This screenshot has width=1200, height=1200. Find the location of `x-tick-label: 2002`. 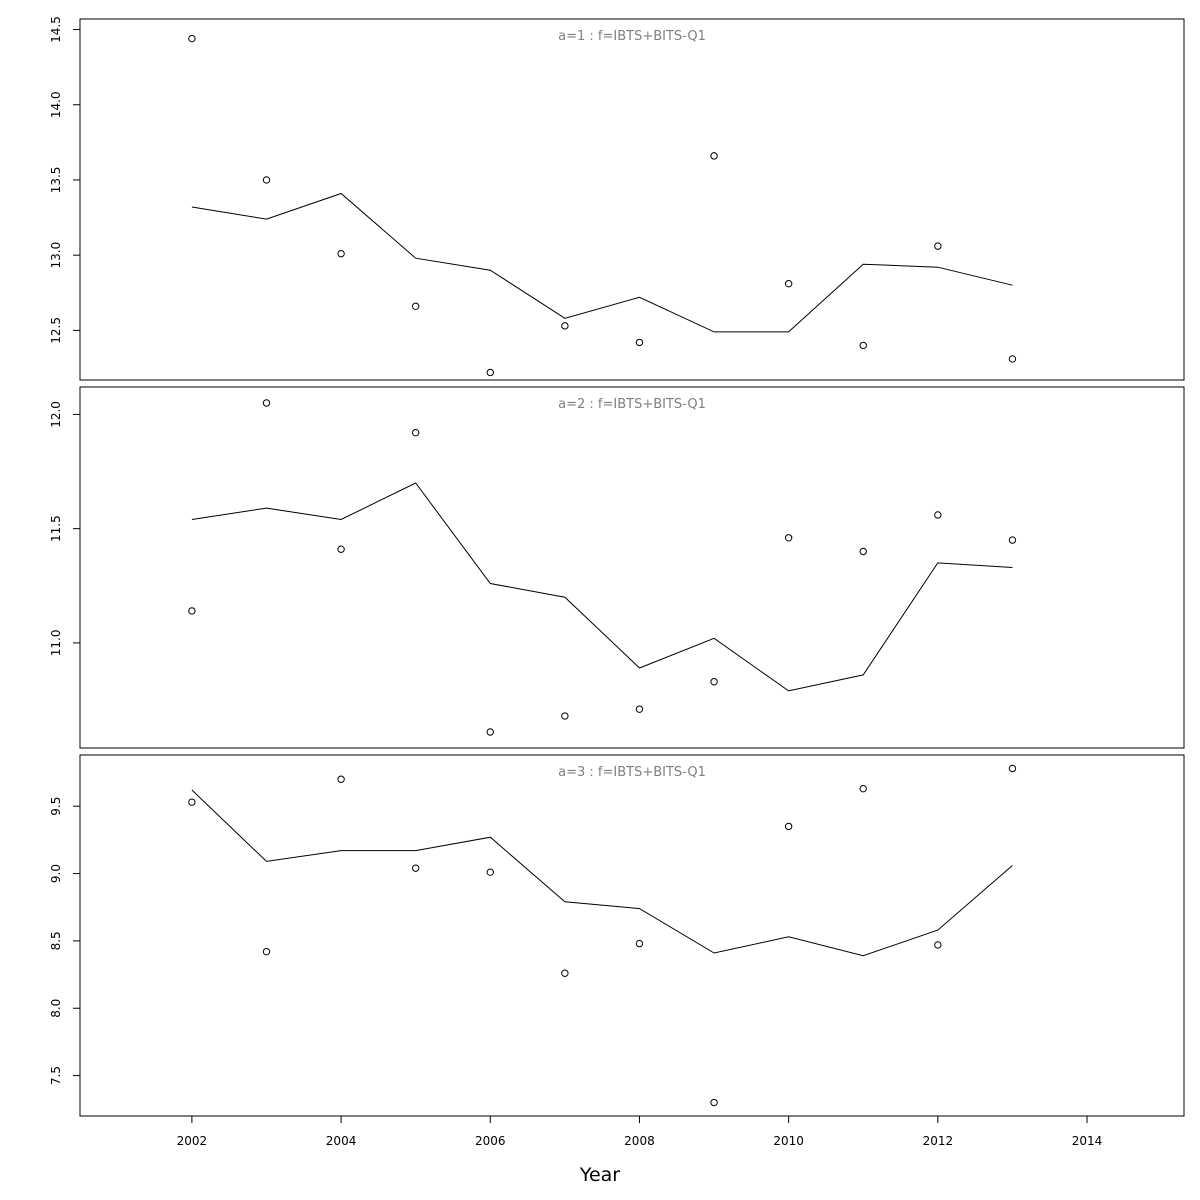

x-tick-label: 2002 is located at coordinates (192, 1141).